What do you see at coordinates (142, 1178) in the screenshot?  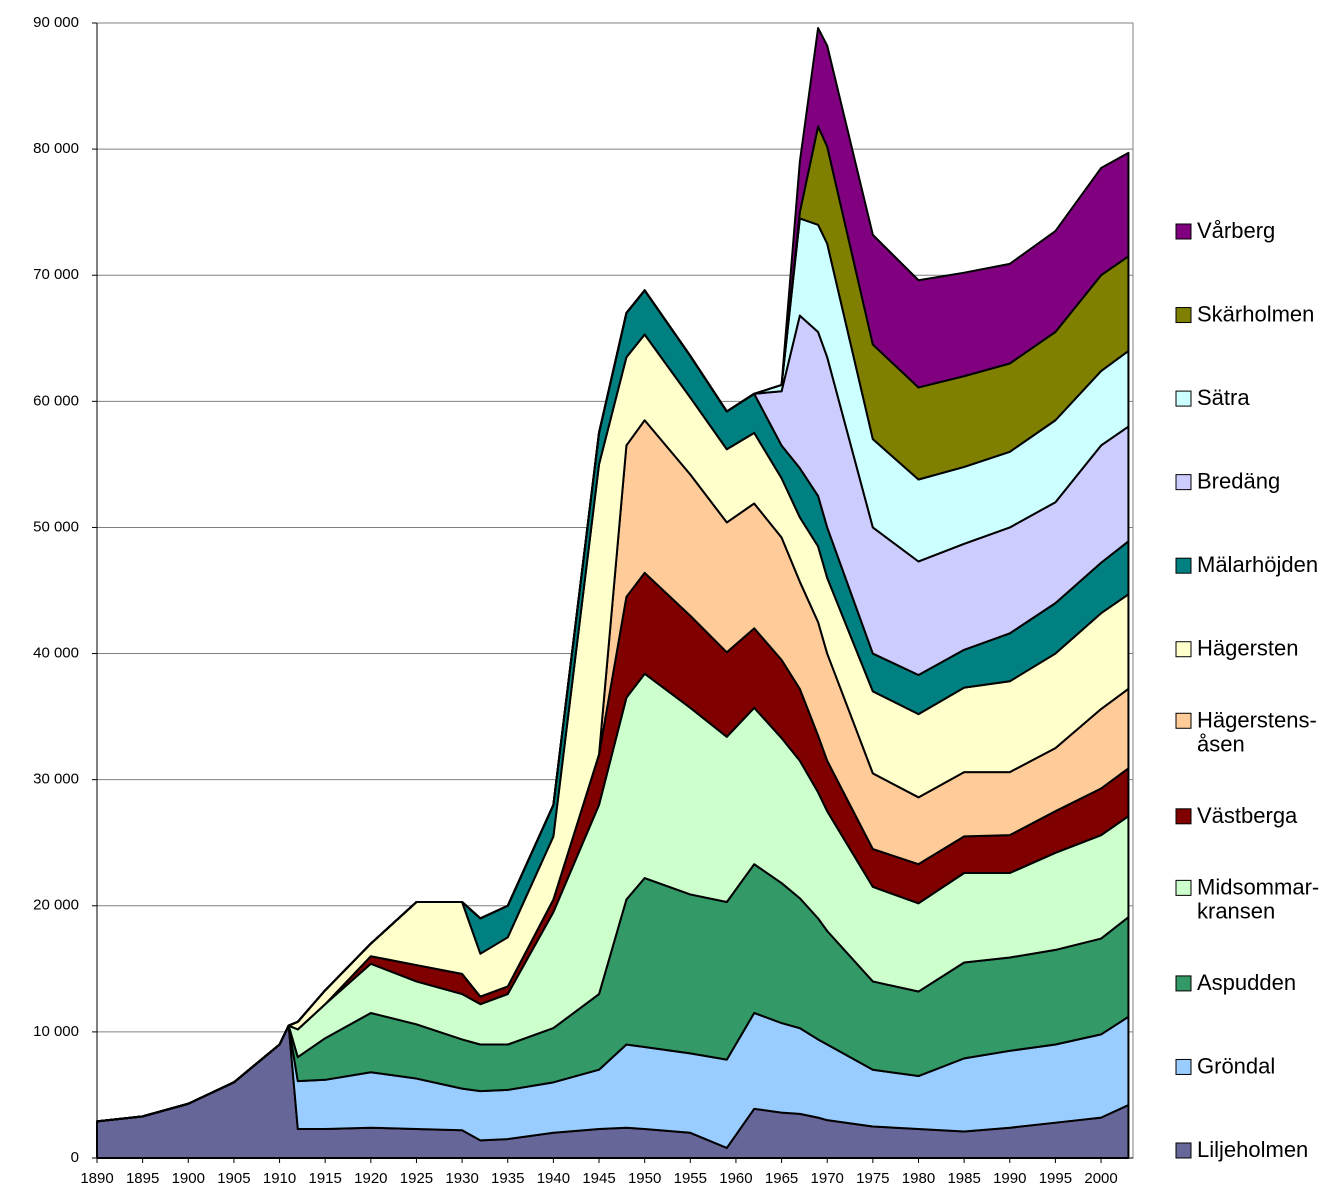 I see `x-tick-label: 1895` at bounding box center [142, 1178].